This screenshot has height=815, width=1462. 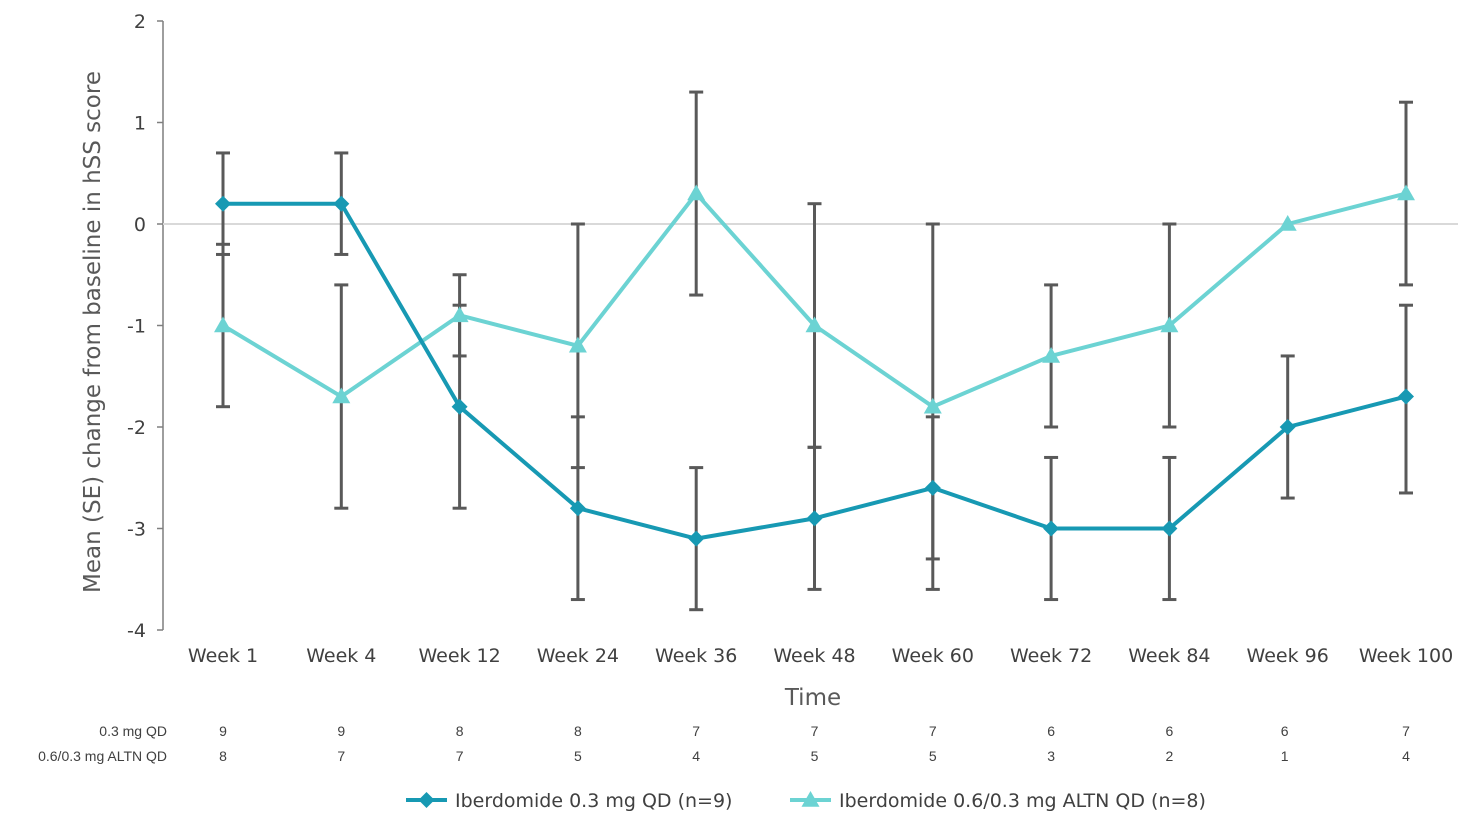 I want to click on y-tick-label: 1, so click(x=140, y=124).